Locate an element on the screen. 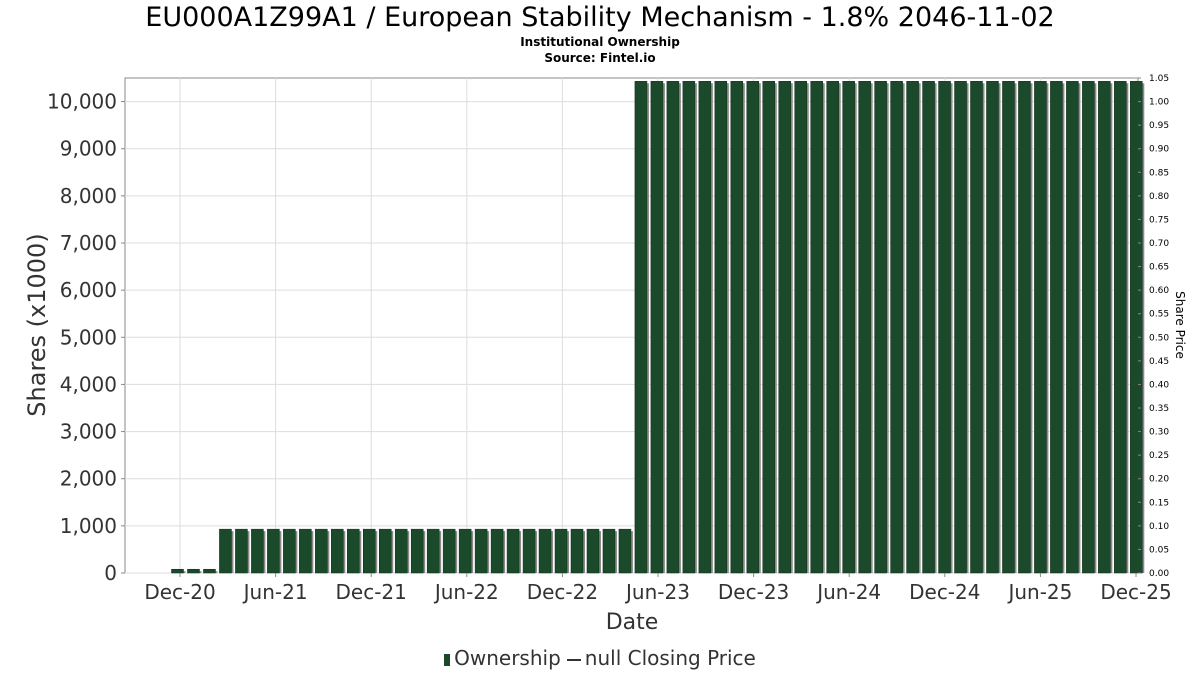  y-tick-label: 6,000 is located at coordinates (88, 290).